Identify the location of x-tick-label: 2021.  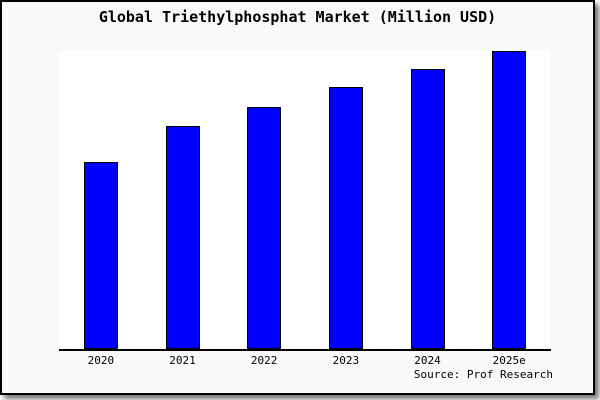
(182, 360).